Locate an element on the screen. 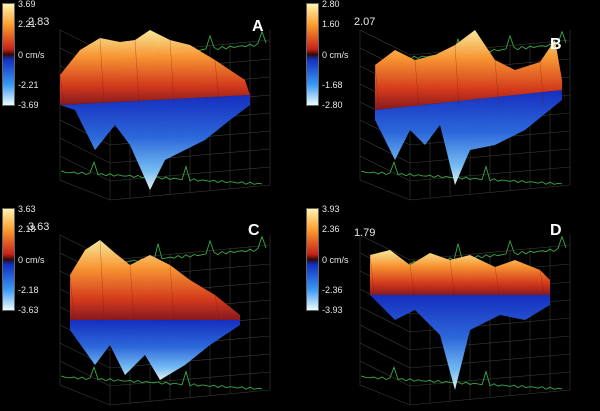 This screenshot has width=600, height=411. panel-letter: B is located at coordinates (556, 44).